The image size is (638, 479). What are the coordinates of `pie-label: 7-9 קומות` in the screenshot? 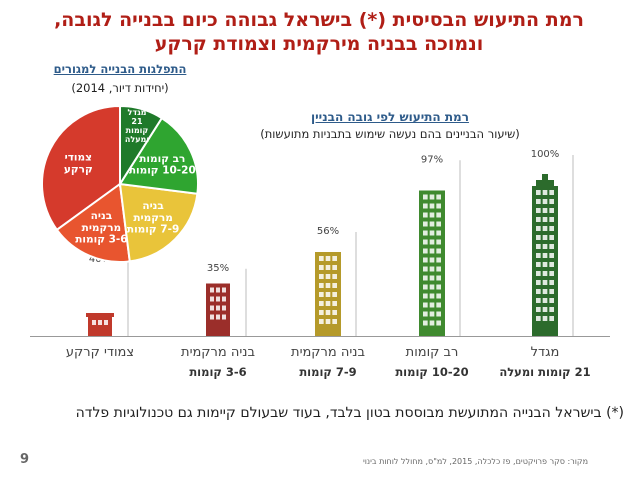 It's located at (153, 230).